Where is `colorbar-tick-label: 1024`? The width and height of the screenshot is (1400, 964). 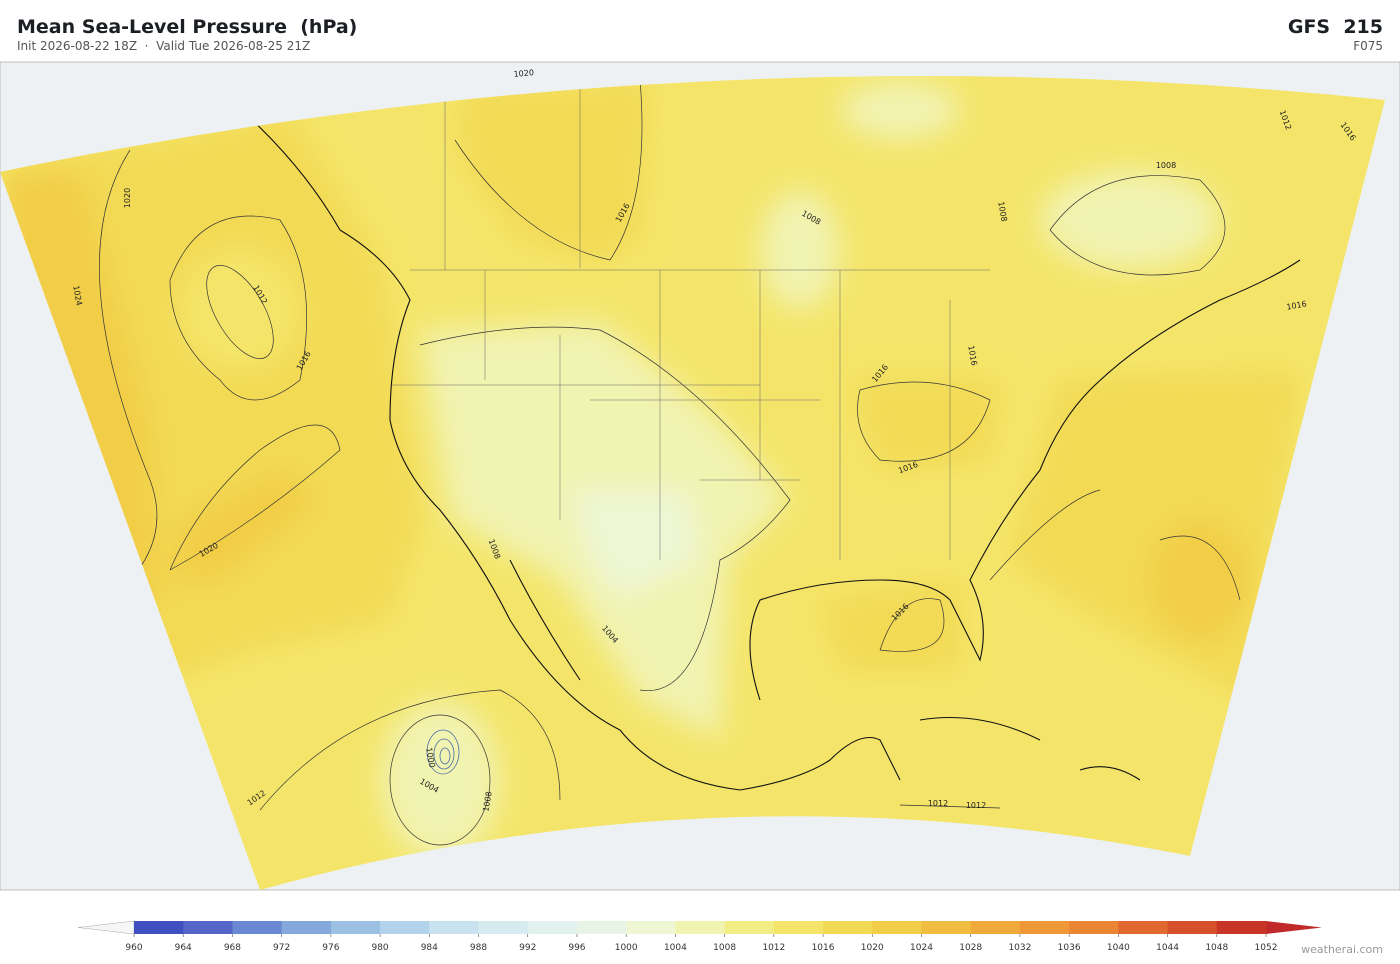
colorbar-tick-label: 1024 is located at coordinates (921, 948).